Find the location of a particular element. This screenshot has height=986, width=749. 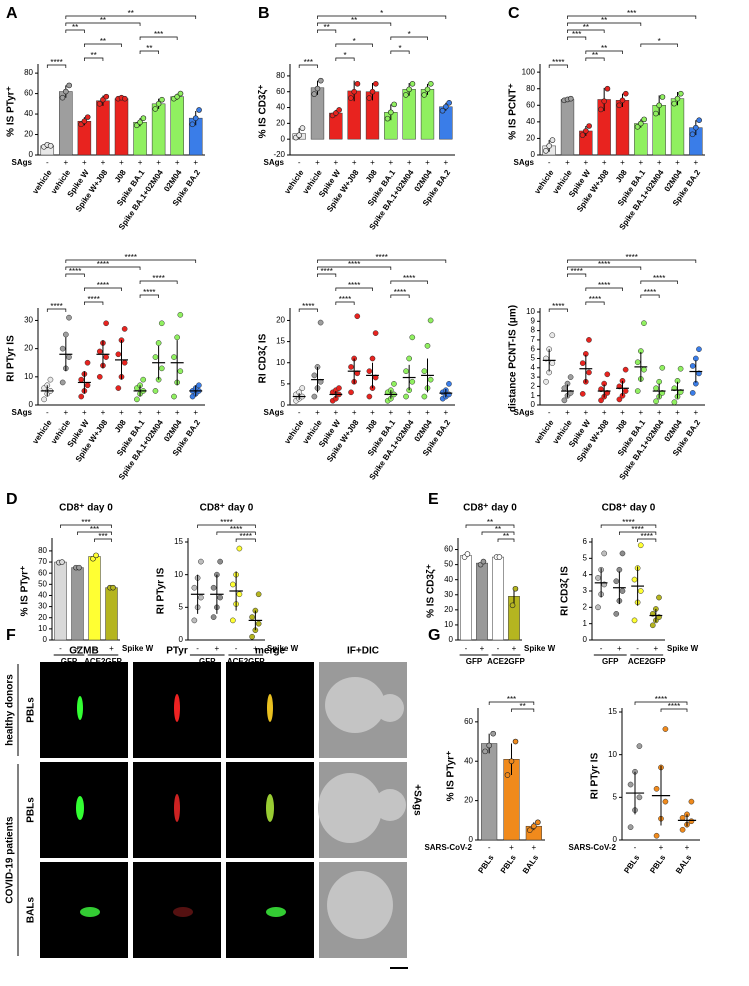

y-tick-label: 0 is located at coordinates (533, 154).